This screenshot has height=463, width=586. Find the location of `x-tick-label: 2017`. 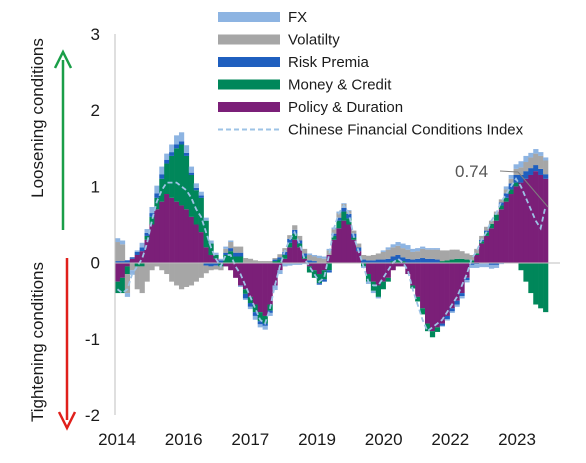

x-tick-label: 2017 is located at coordinates (250, 439).